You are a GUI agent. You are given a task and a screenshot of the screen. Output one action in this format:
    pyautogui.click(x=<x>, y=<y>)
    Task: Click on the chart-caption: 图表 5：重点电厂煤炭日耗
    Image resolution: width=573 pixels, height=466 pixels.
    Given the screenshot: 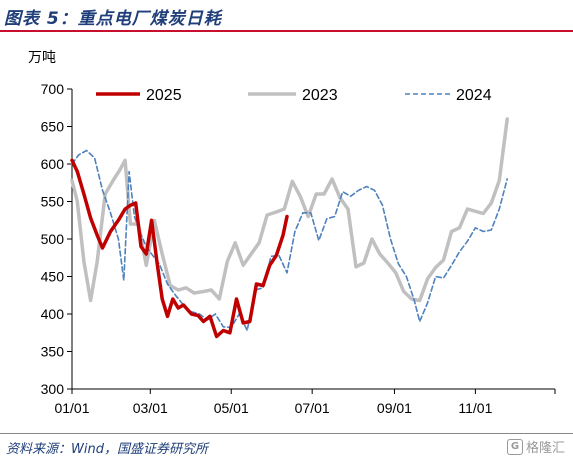 What is the action you would take?
    pyautogui.click(x=113, y=19)
    